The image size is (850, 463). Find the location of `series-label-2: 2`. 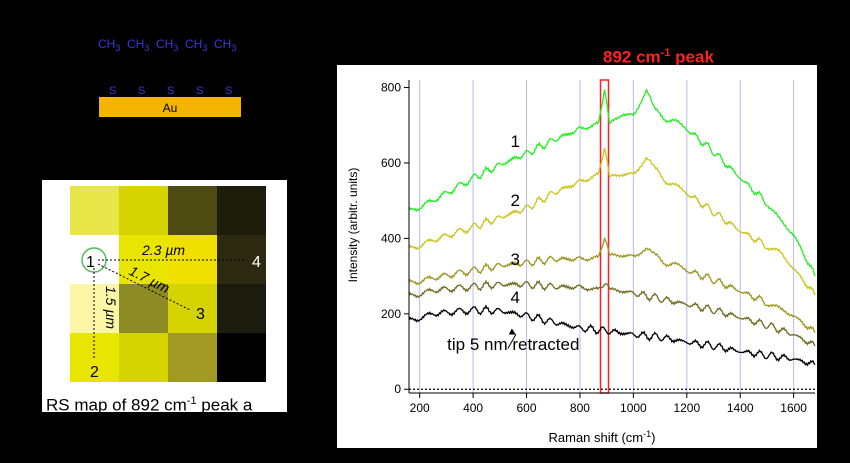

series-label-2: 2 is located at coordinates (515, 200).